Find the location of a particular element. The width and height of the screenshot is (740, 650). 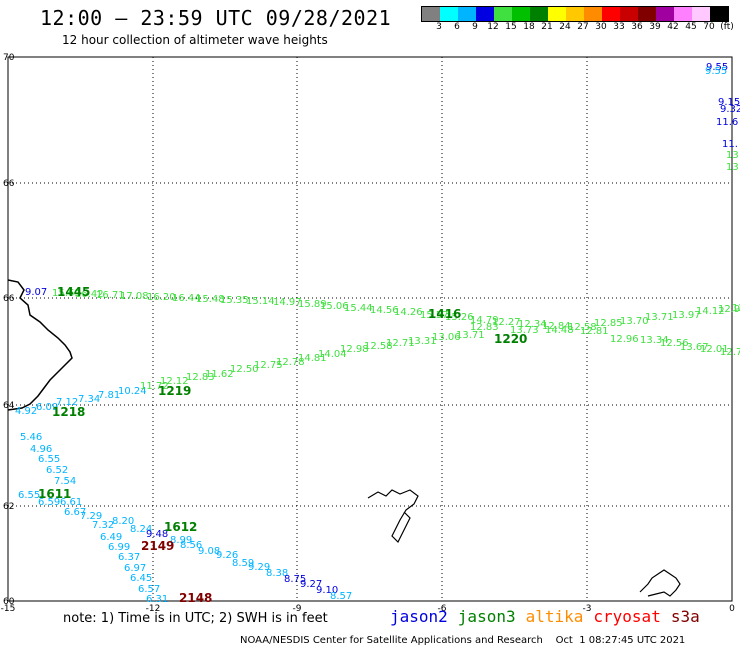

pass-time-label: 1445 is located at coordinates (73, 292).